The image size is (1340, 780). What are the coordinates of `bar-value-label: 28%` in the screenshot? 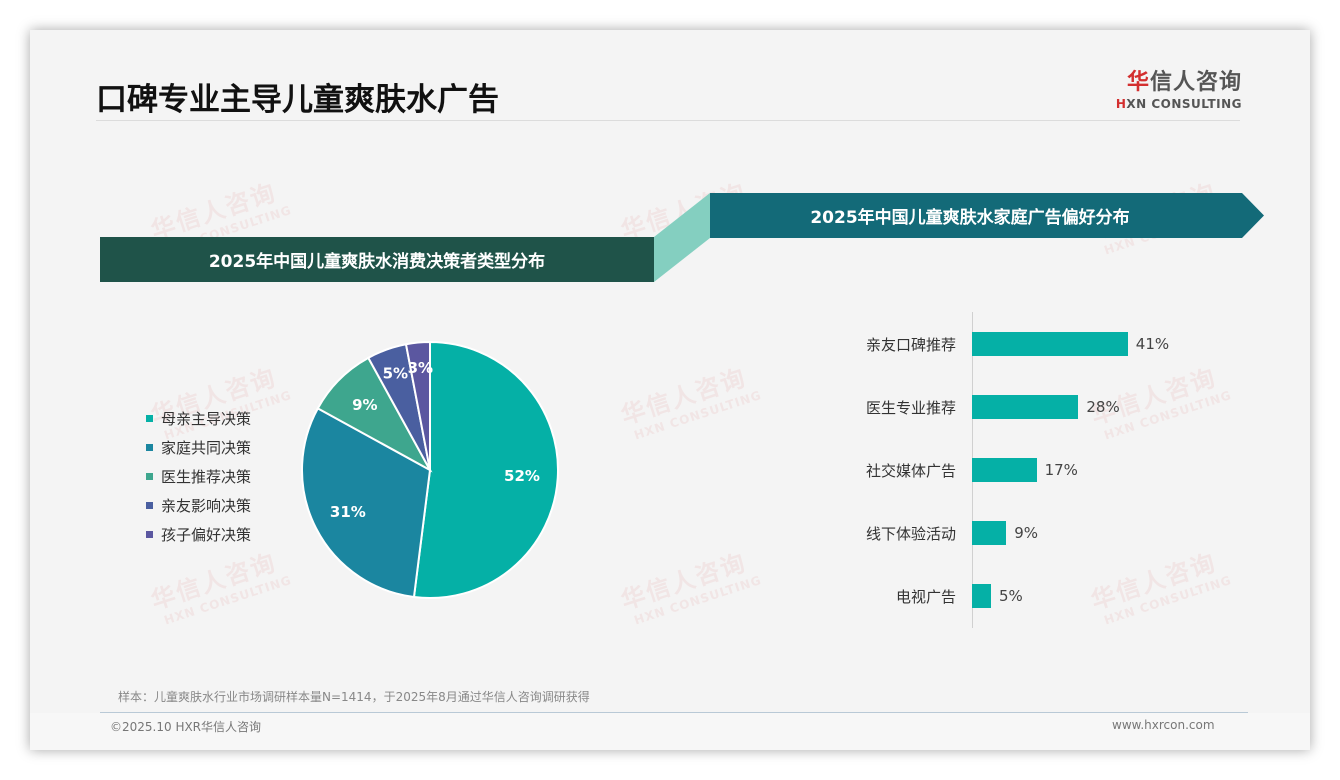 It's located at (1103, 407).